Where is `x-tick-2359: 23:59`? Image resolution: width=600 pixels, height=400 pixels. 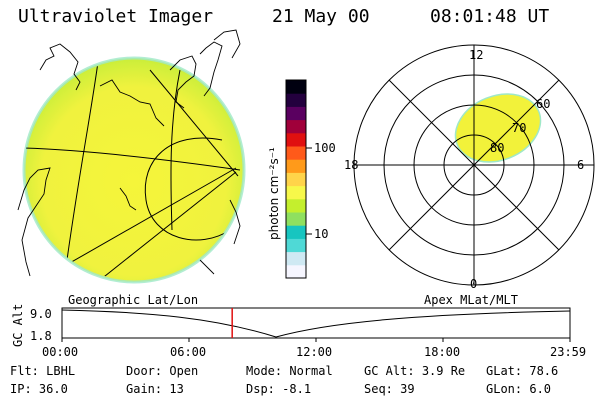
x-tick-2359: 23:59 is located at coordinates (568, 352).